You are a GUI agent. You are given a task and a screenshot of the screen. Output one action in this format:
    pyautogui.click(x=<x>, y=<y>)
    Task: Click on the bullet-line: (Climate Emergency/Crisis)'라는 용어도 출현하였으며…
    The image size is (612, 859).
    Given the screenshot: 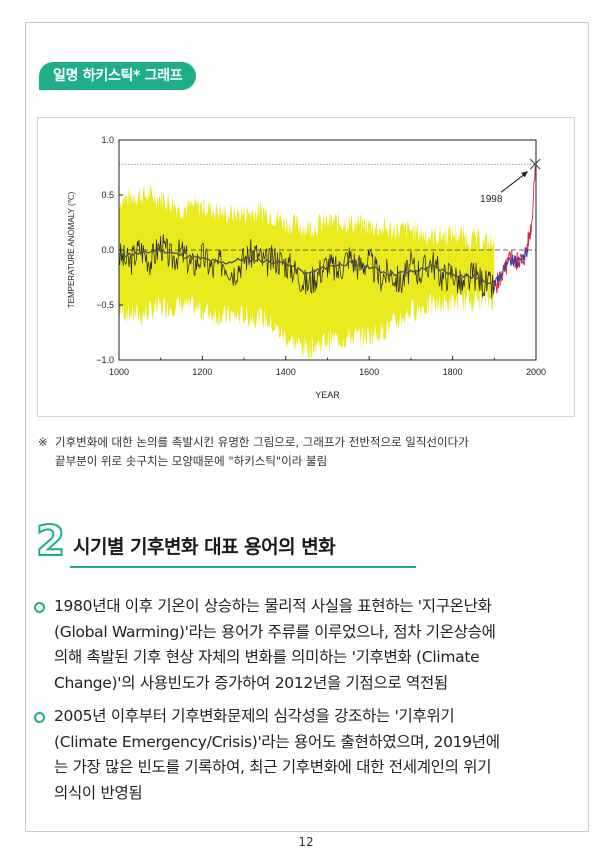 What is the action you would take?
    pyautogui.click(x=277, y=741)
    